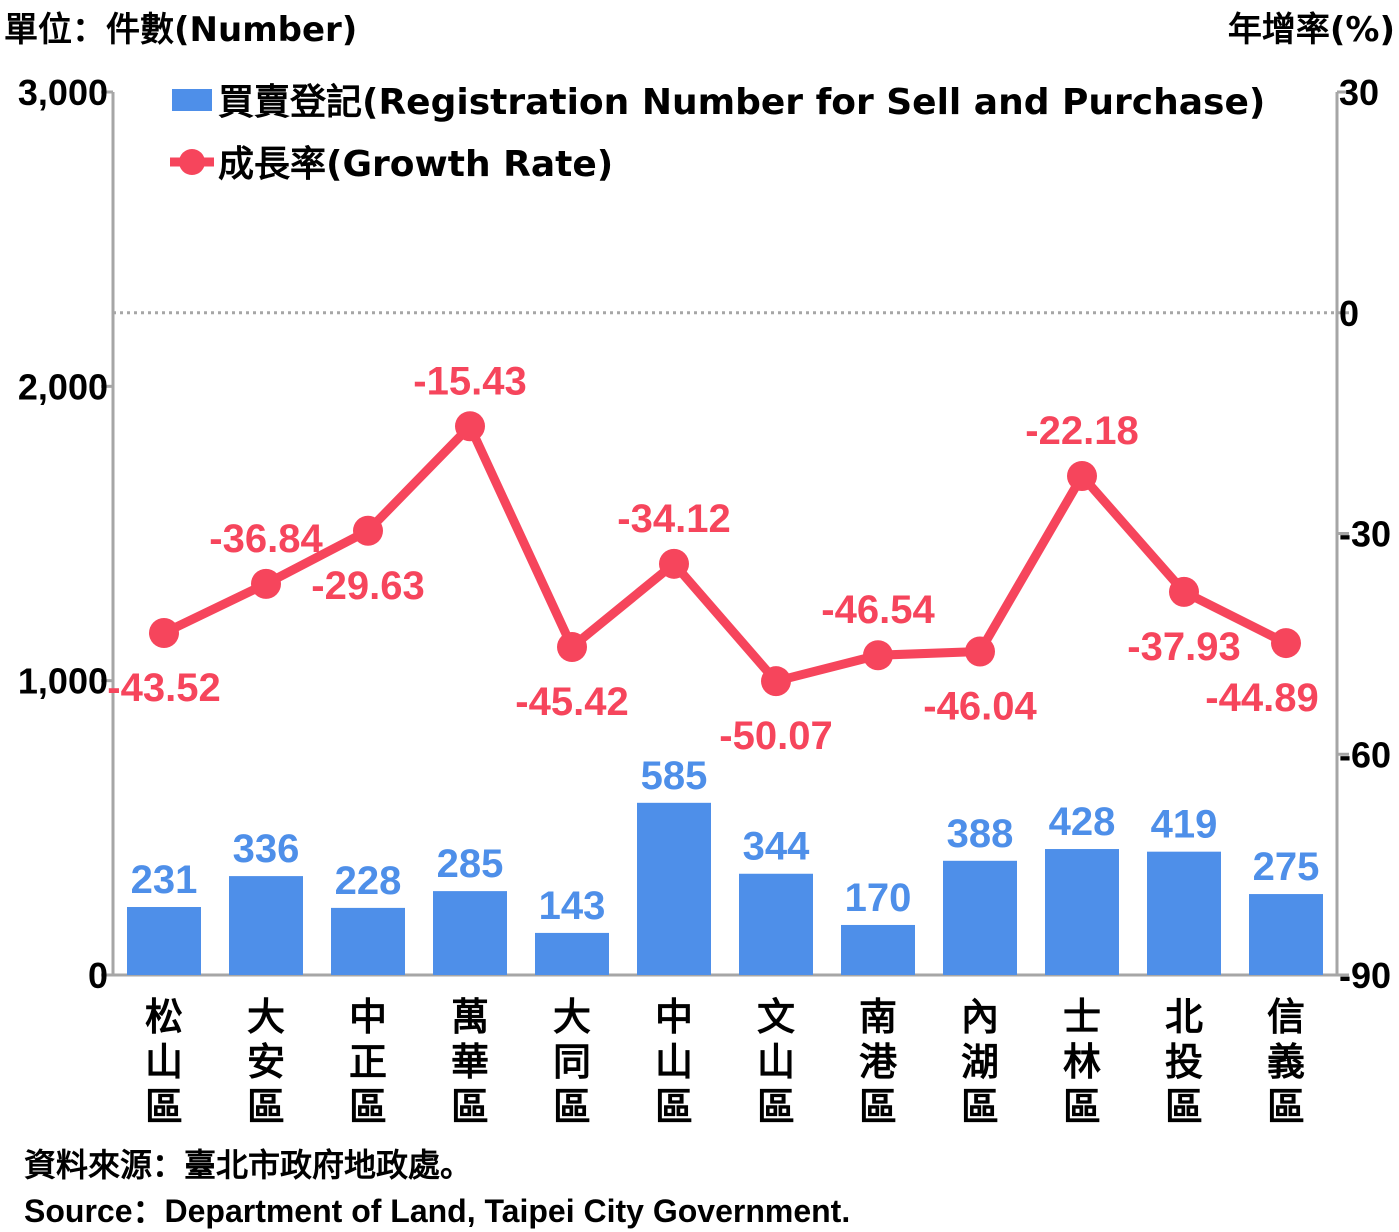  What do you see at coordinates (1286, 1017) in the screenshot?
I see `category-label-char: 信` at bounding box center [1286, 1017].